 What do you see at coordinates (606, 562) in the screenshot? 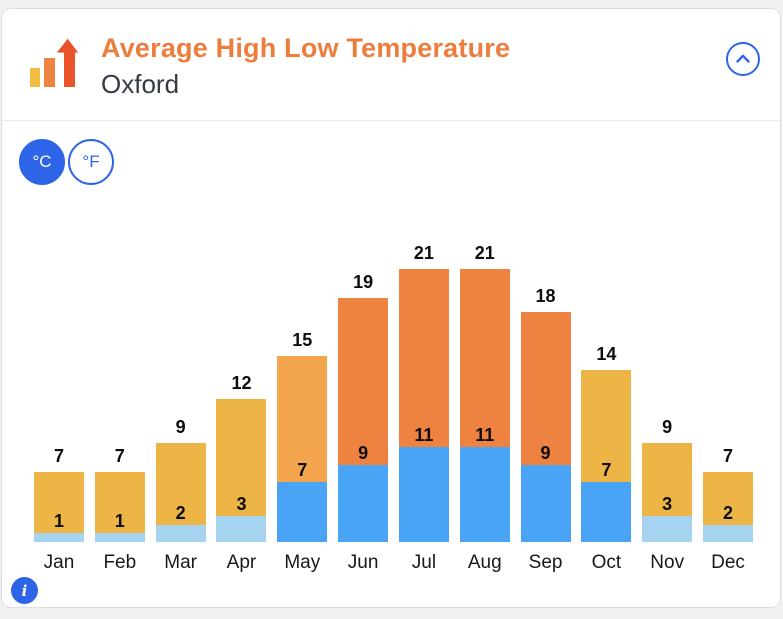
I see `month-label: Oct` at bounding box center [606, 562].